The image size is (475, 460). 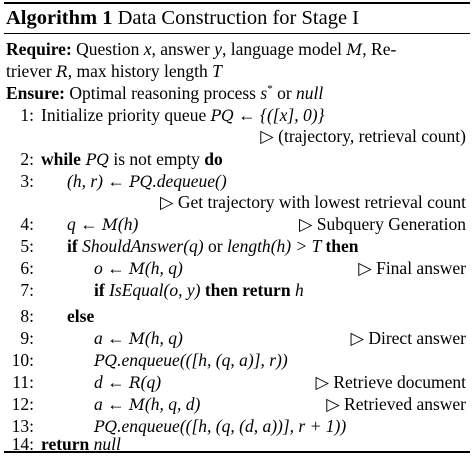 I want to click on line-10: 10: PQ.enqueue(([h, (q, a)], r)), so click(x=237, y=360).